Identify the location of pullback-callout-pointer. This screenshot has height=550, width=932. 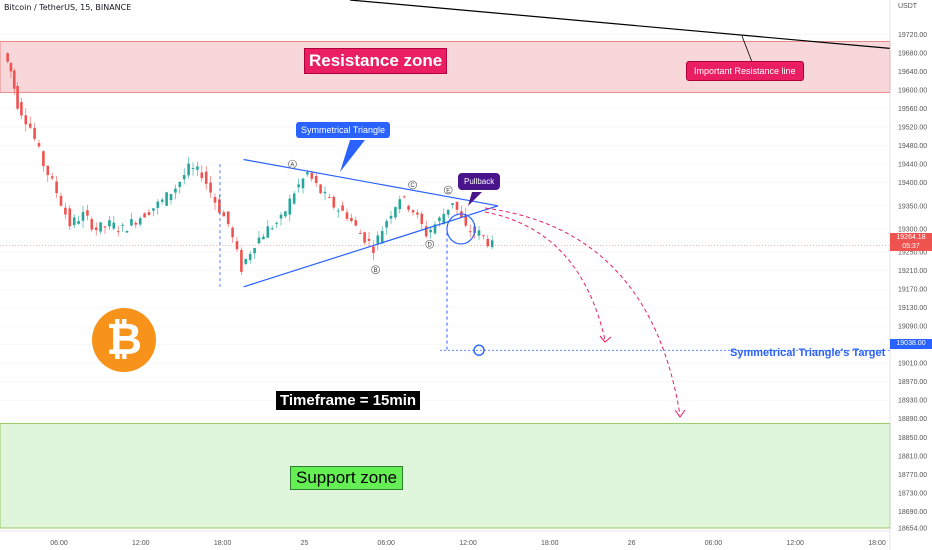
(475, 199).